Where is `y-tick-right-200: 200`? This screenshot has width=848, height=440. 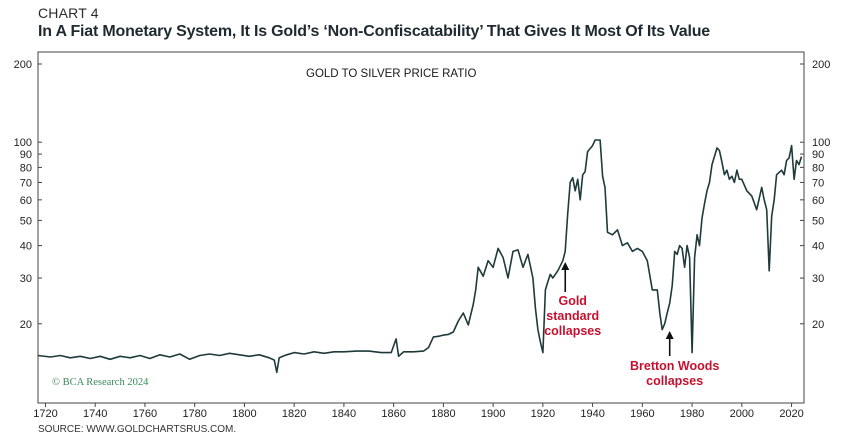
y-tick-right-200: 200 is located at coordinates (821, 65).